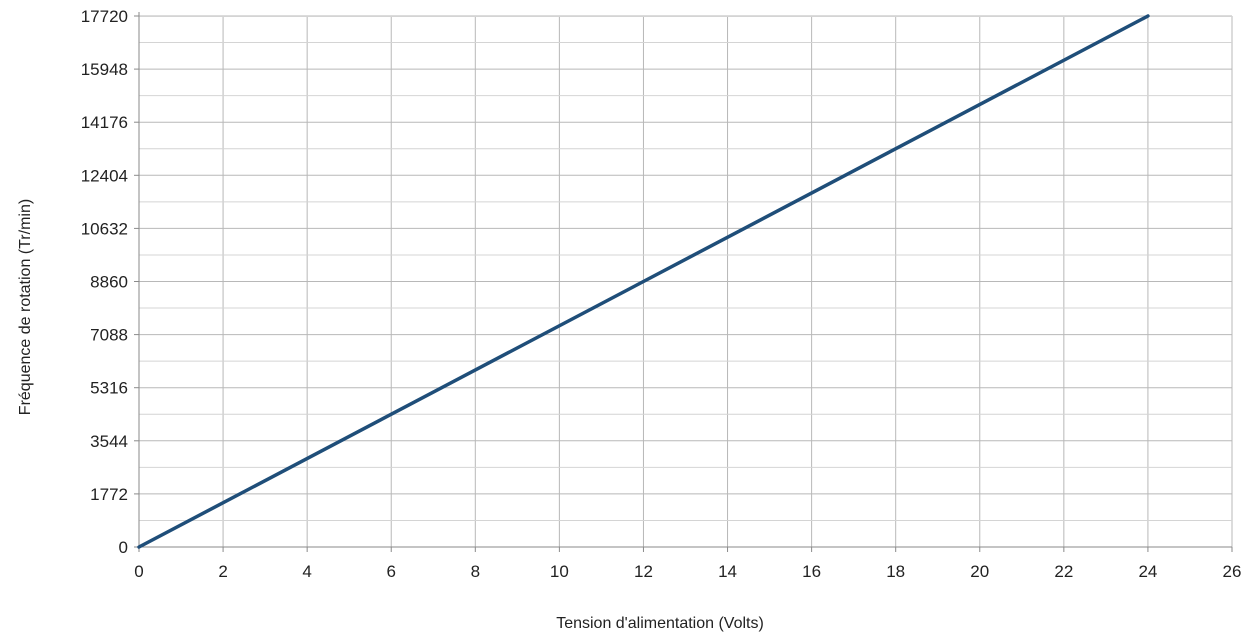 Image resolution: width=1249 pixels, height=636 pixels. What do you see at coordinates (104, 69) in the screenshot?
I see `y-tick-label: 15948` at bounding box center [104, 69].